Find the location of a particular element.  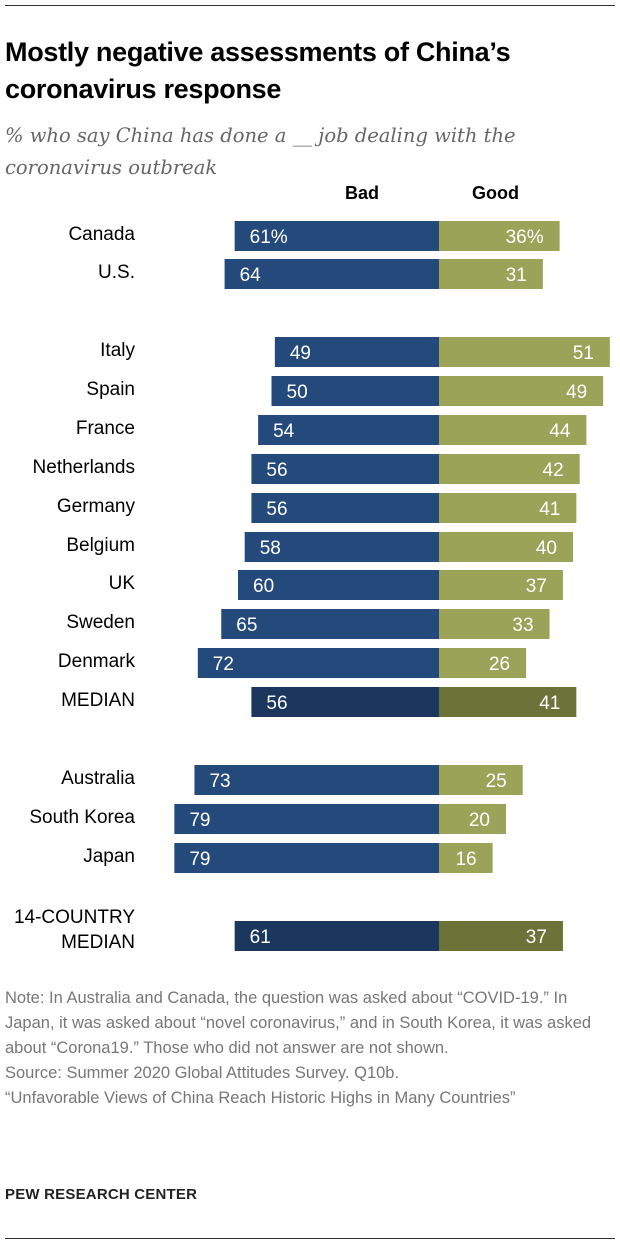

row-label: South Korea is located at coordinates (82, 817).